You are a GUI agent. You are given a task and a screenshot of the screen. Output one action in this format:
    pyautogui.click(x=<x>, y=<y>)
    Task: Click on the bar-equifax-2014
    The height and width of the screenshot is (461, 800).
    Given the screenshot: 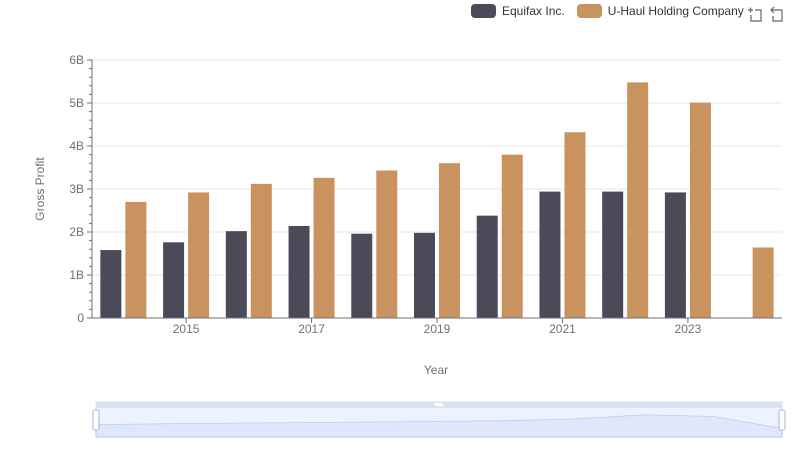 What is the action you would take?
    pyautogui.click(x=111, y=284)
    